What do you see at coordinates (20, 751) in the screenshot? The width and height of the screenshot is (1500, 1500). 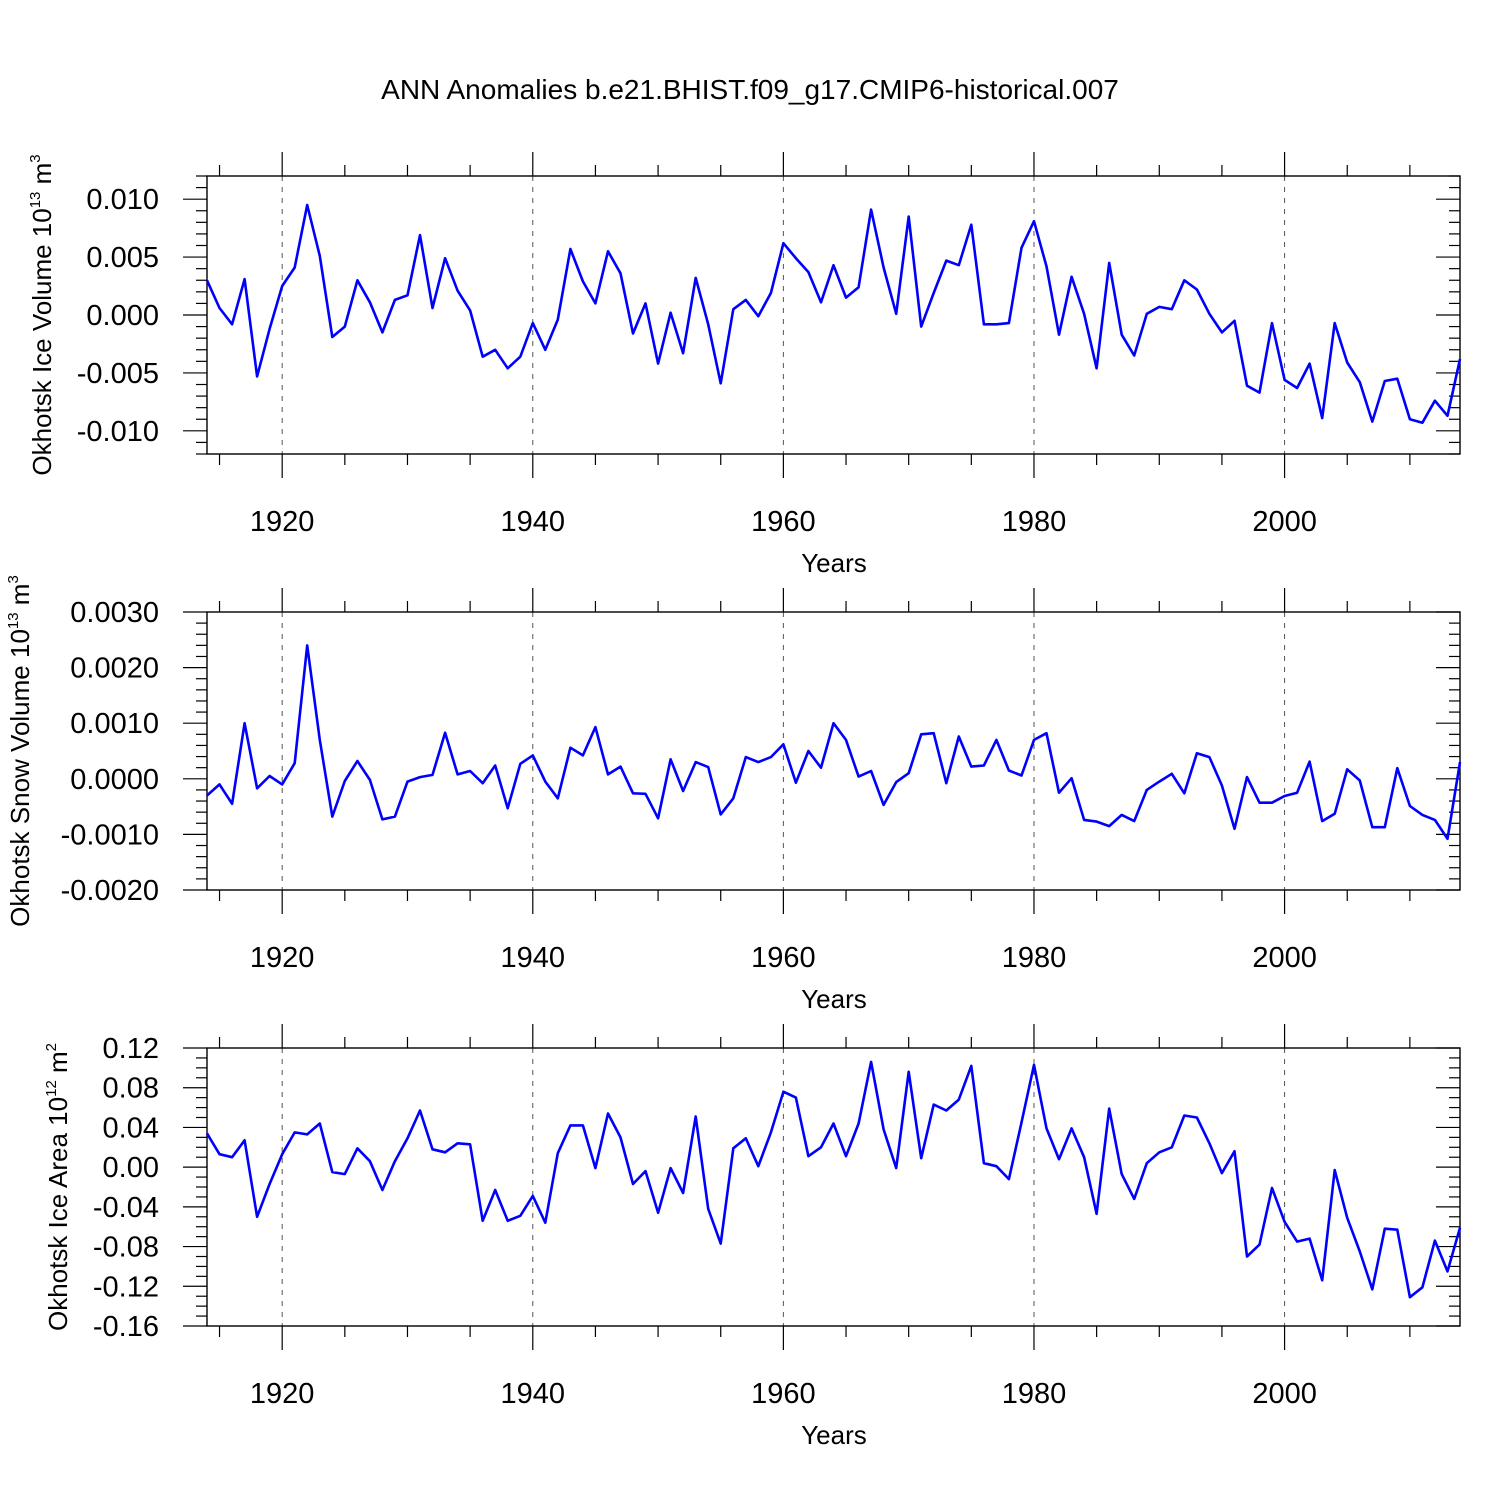 I see `y-axis-label: Okhotsk Snow Volume 1013 m3` at bounding box center [20, 751].